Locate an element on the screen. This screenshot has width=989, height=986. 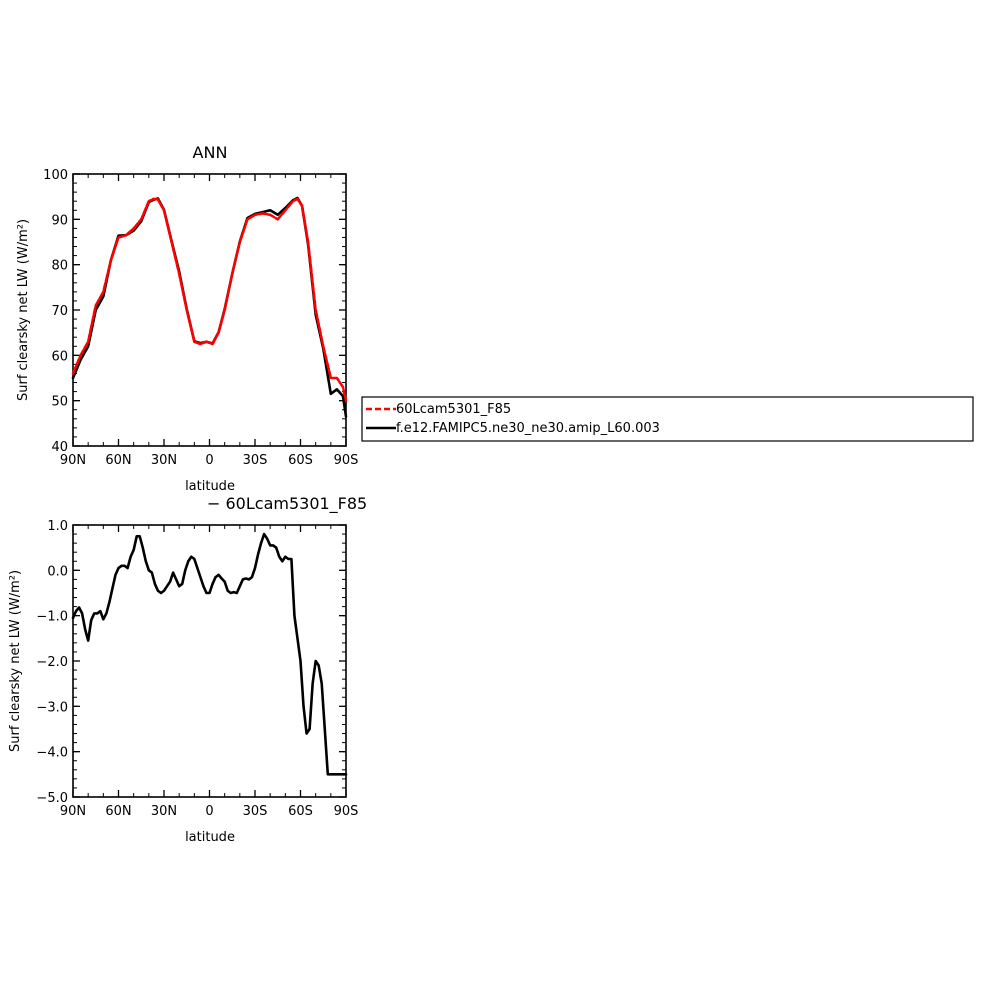
top-chart-title: ANN is located at coordinates (210, 152).